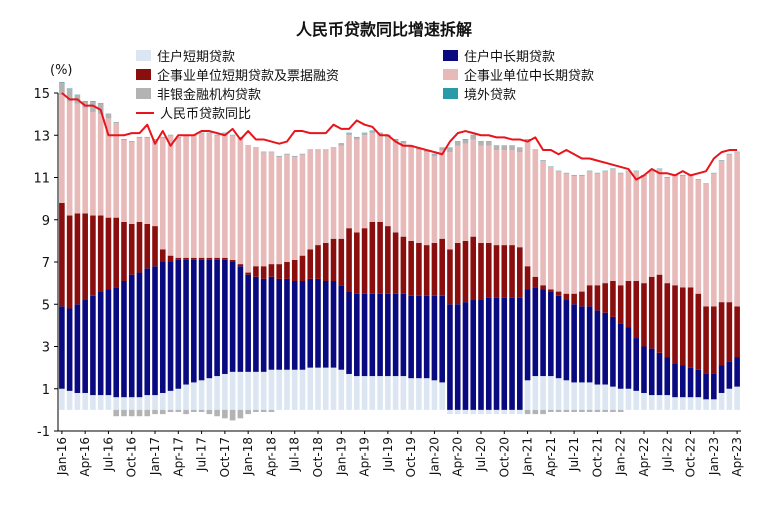  What do you see at coordinates (248, 456) in the screenshot?
I see `x-tick-label: Jan-18` at bounding box center [248, 456].